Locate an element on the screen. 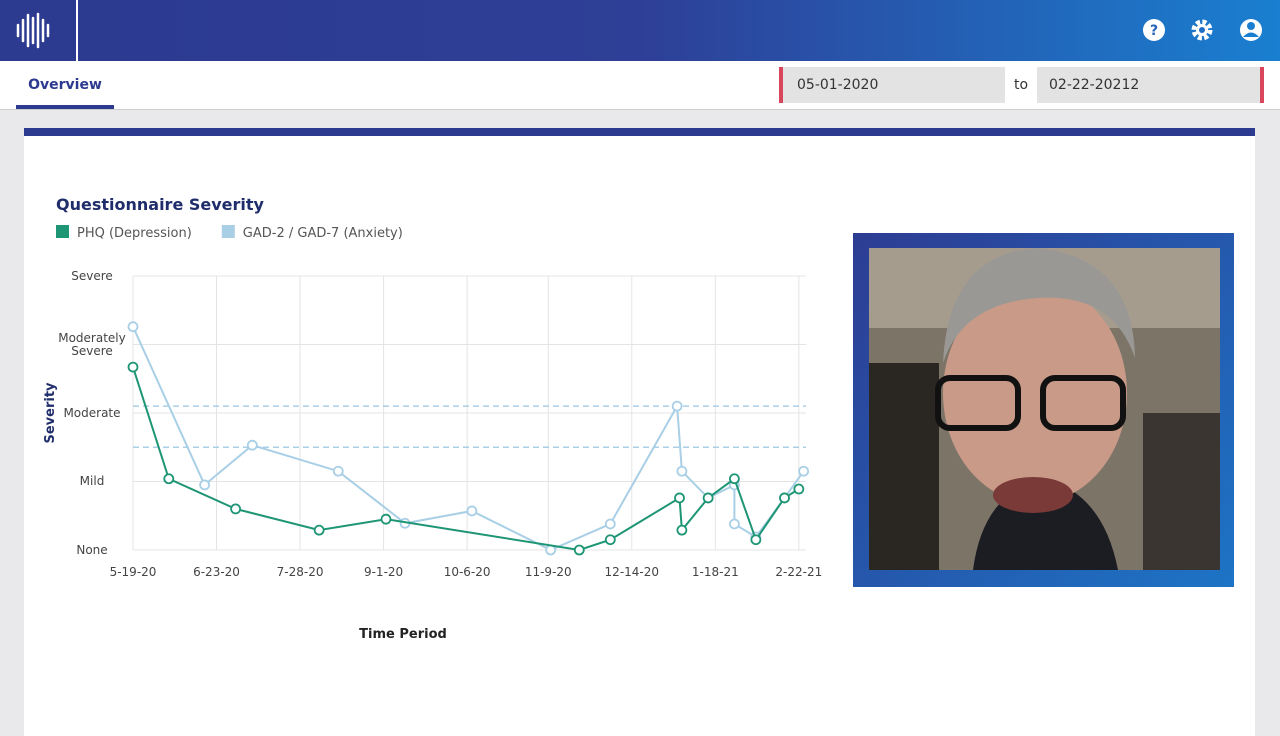 This screenshot has height=736, width=1280. x-tick-label: 1-18-21 is located at coordinates (715, 572).